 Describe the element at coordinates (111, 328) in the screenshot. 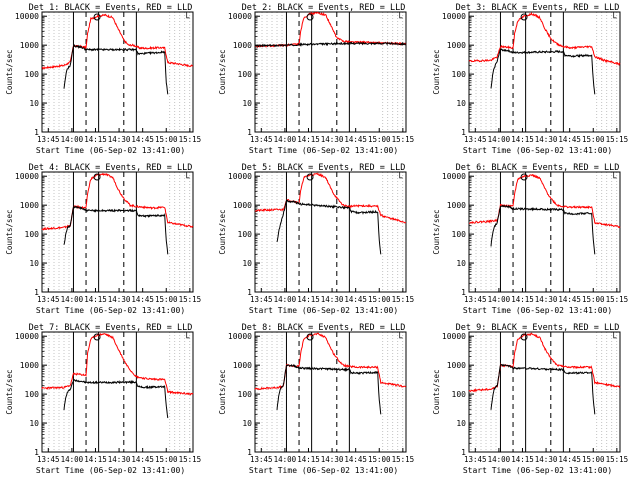

I see `panel-title: Det 7: BLACK = Events, RED = LLD` at that location.